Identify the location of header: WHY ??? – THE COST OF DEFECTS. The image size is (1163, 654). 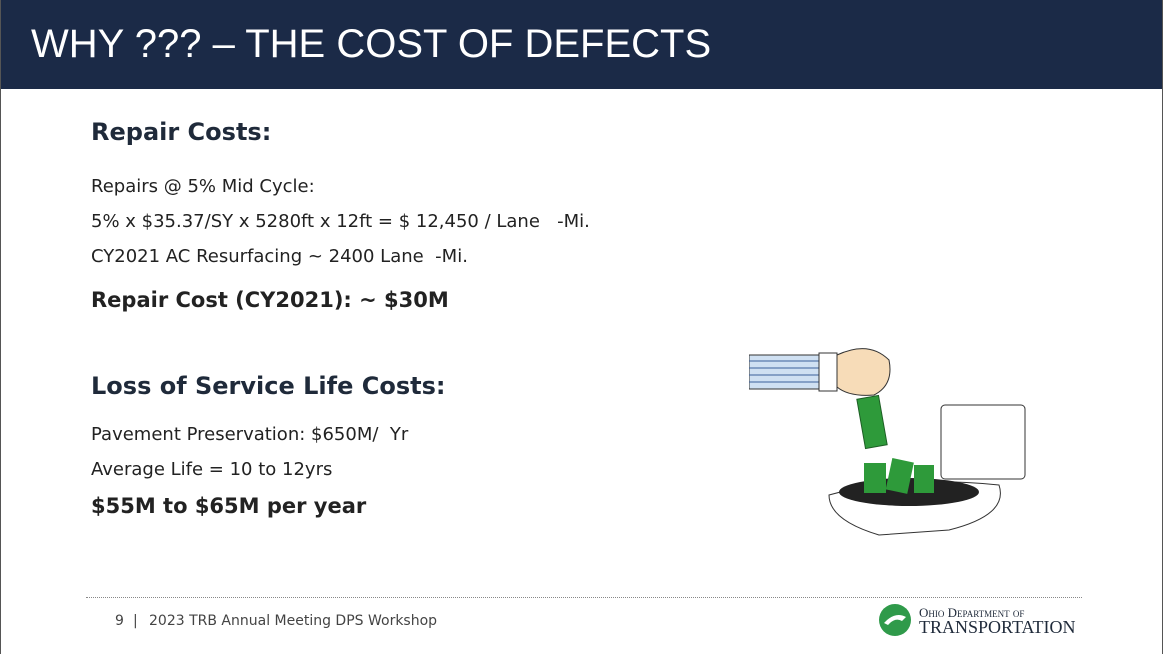
(581, 44).